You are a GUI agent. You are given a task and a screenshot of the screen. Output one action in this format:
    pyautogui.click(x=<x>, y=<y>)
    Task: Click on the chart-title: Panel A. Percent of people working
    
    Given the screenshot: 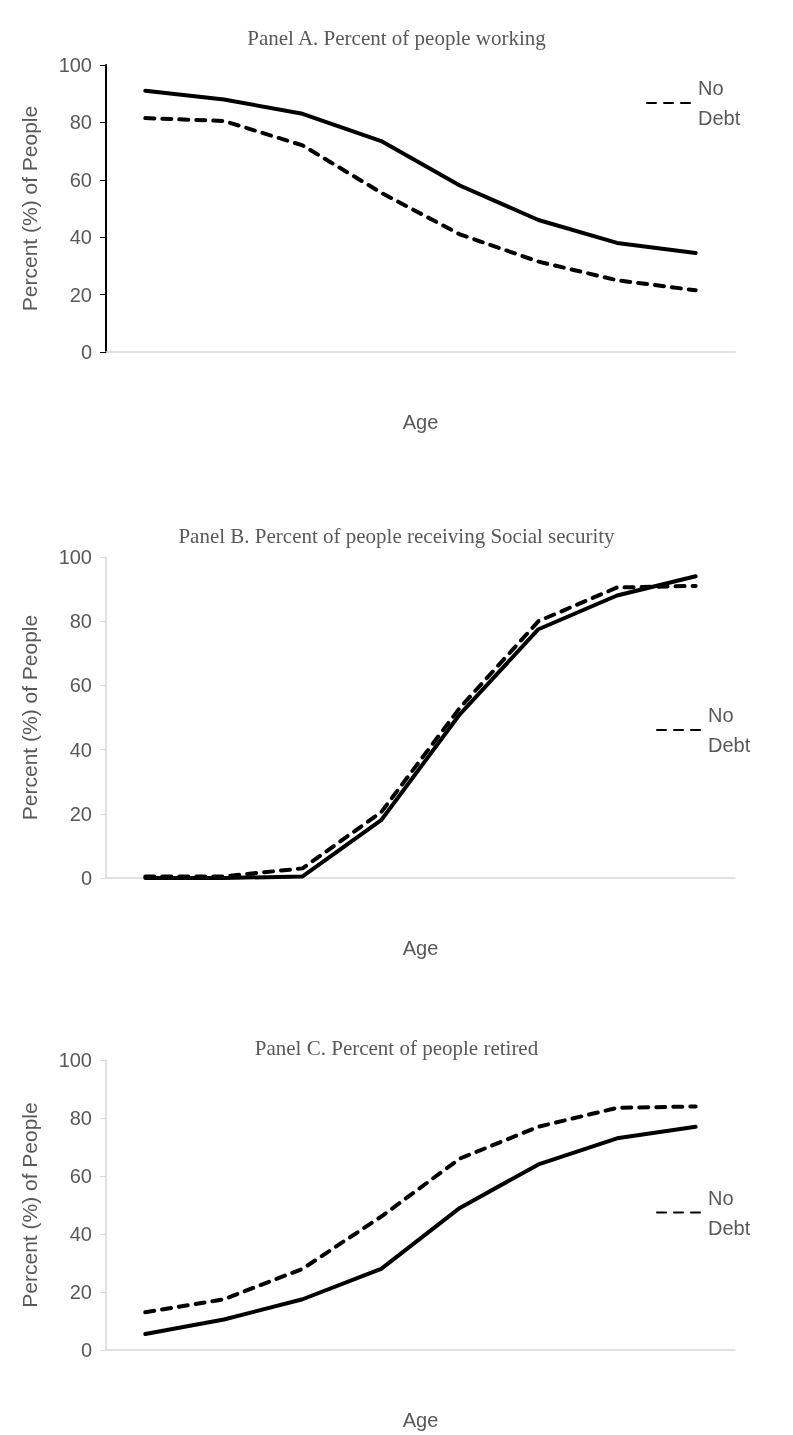 What is the action you would take?
    pyautogui.click(x=397, y=37)
    